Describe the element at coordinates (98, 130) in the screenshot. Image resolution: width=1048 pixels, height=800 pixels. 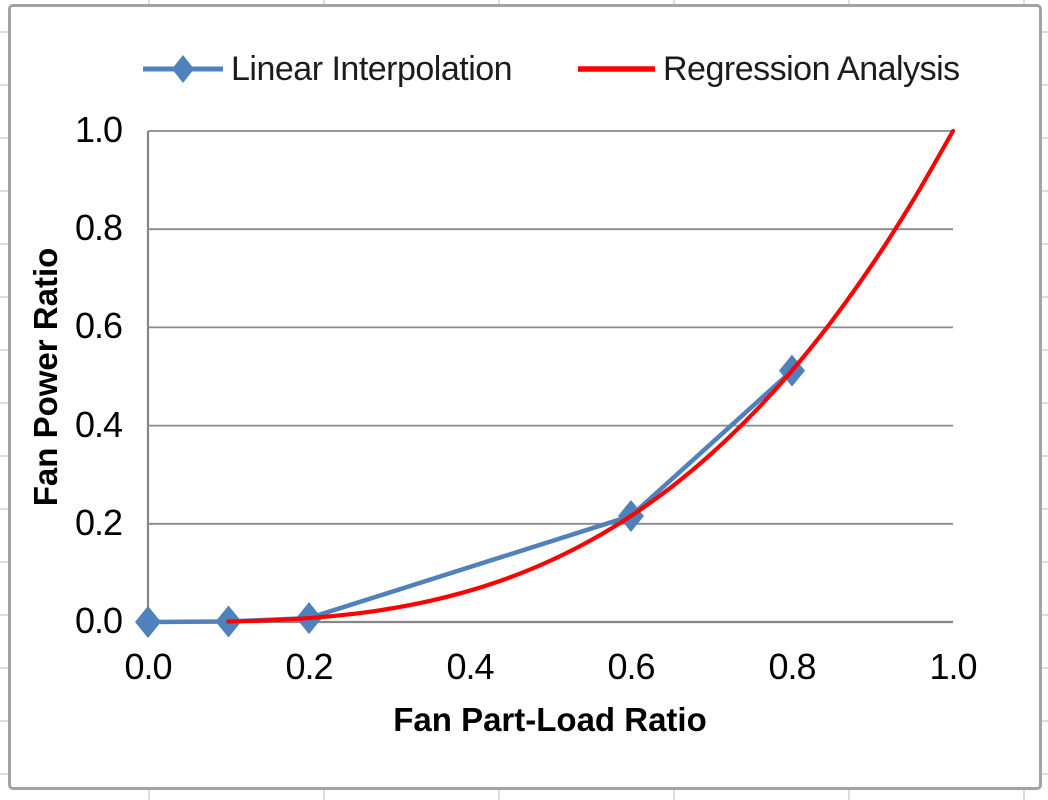
I see `y-tick-label: 1.0` at that location.